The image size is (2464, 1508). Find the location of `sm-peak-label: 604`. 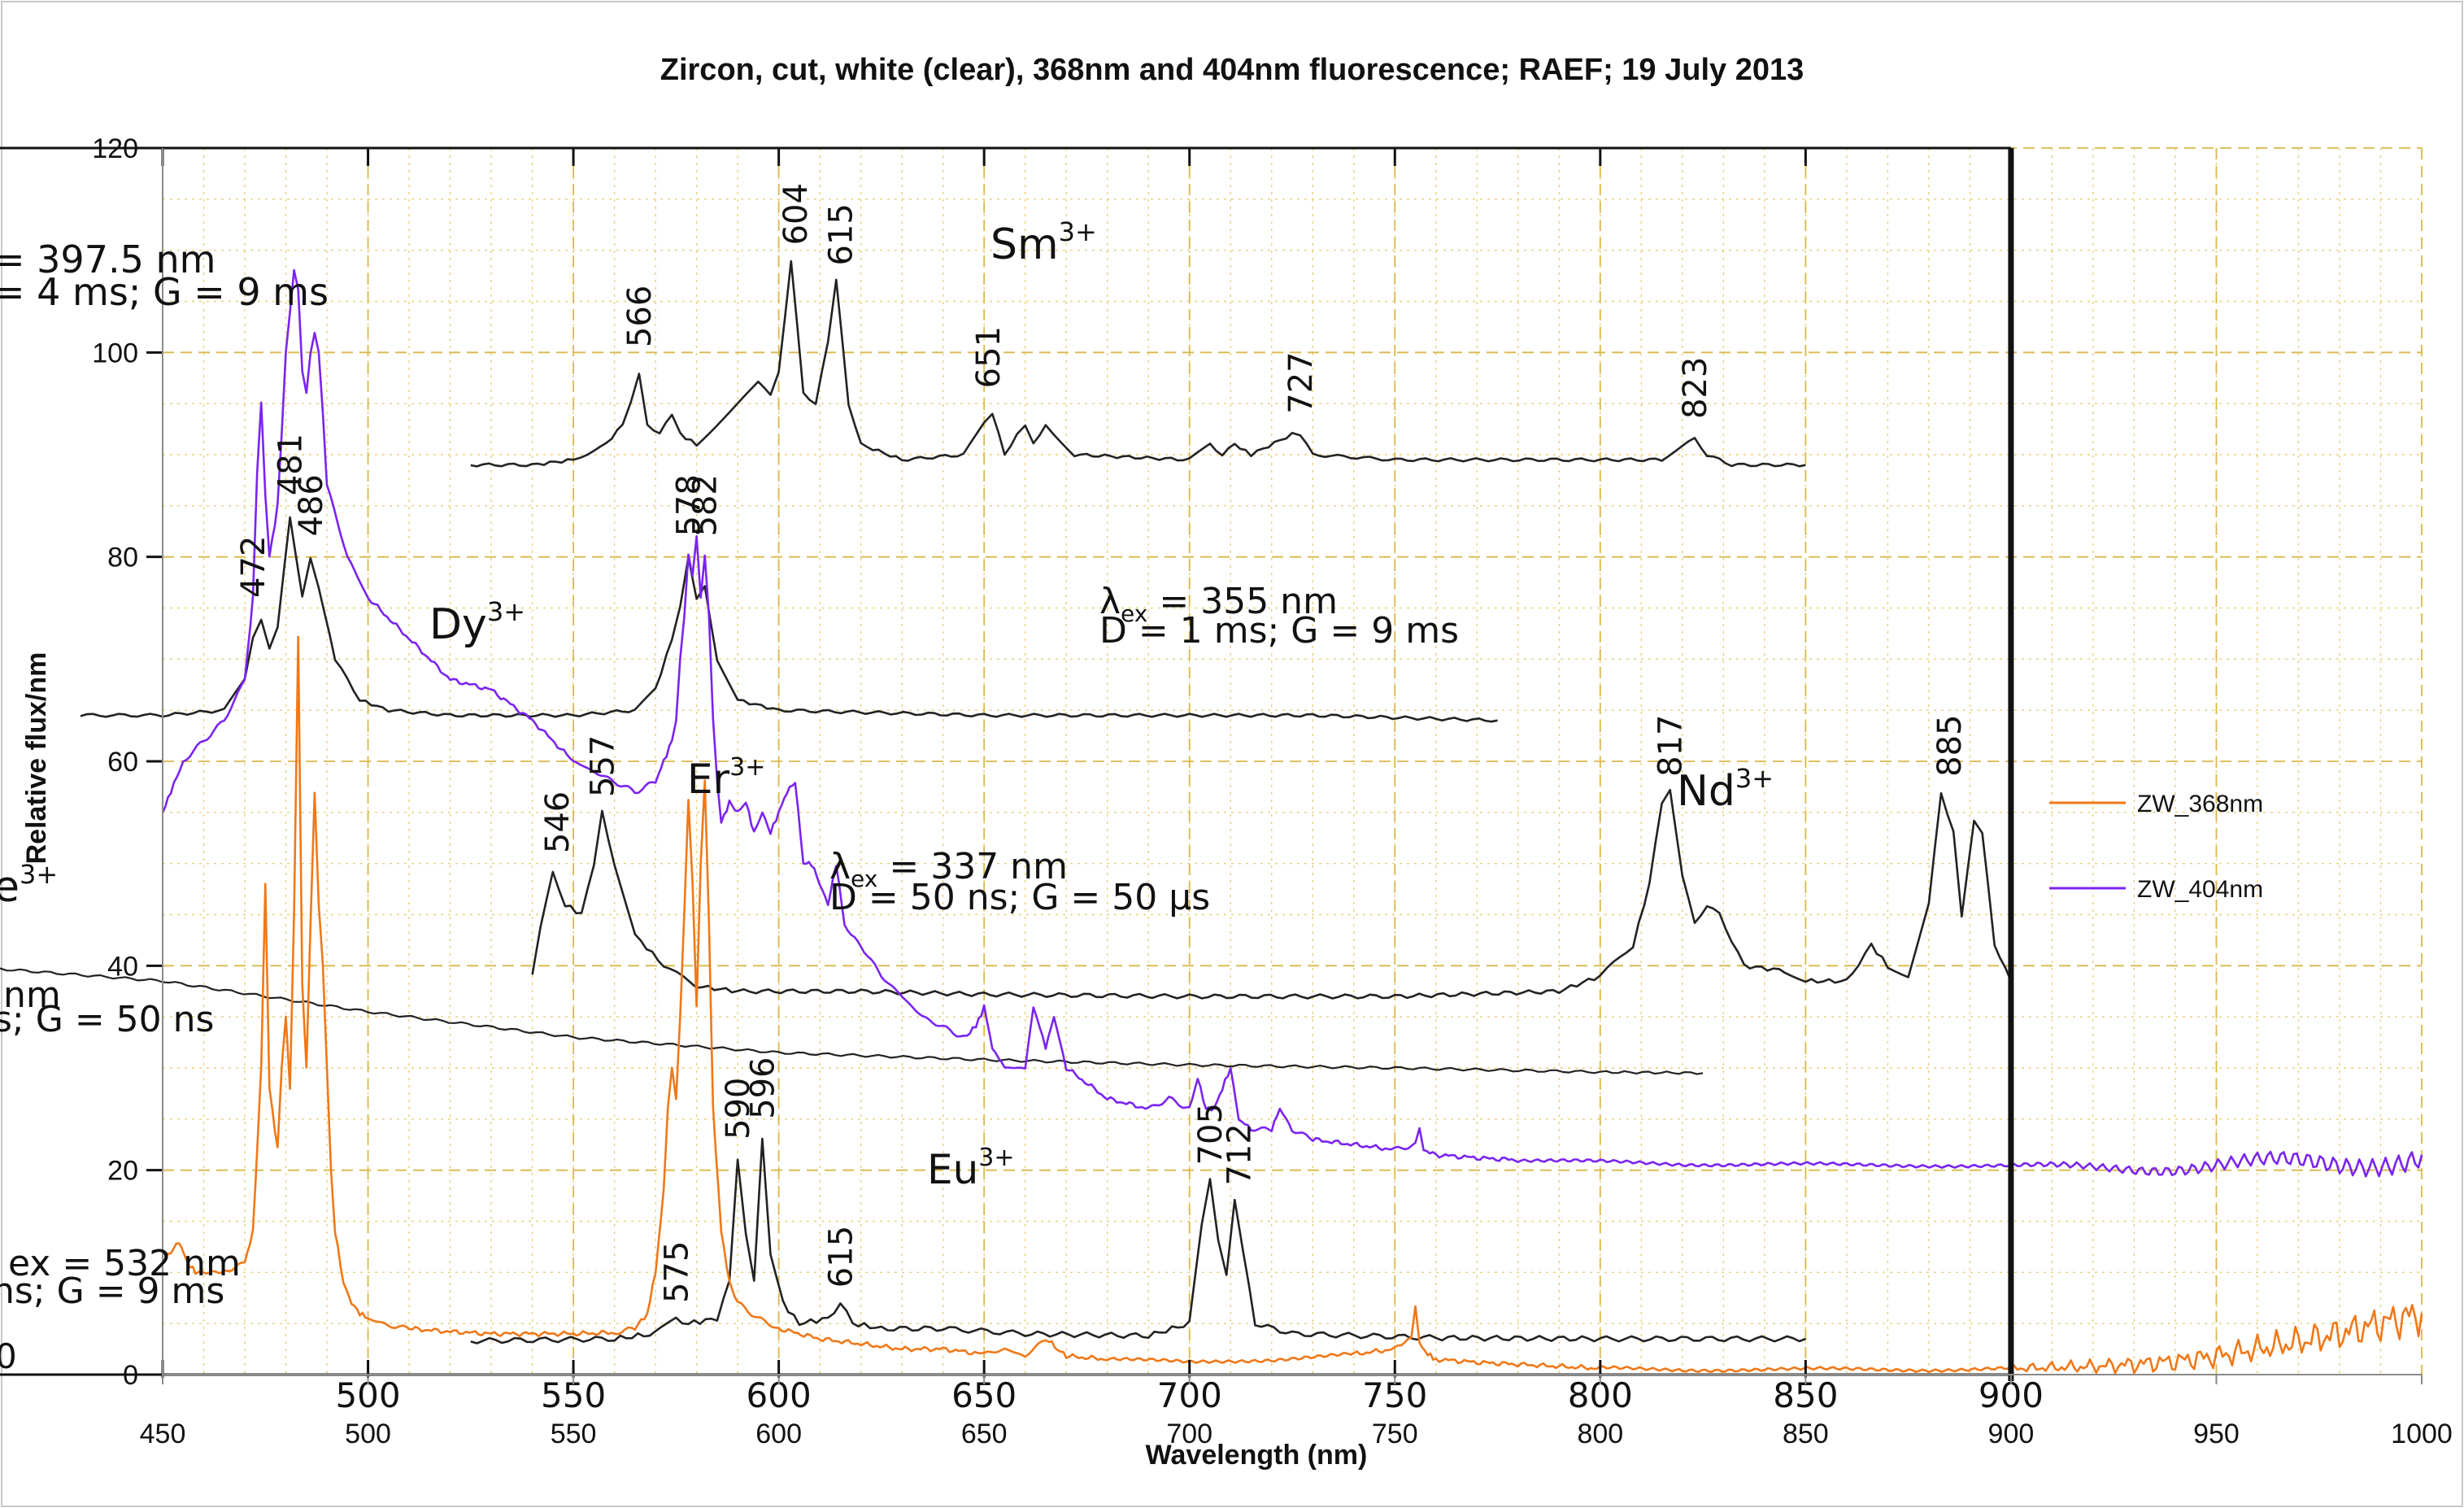

sm-peak-label: 604 is located at coordinates (796, 214).